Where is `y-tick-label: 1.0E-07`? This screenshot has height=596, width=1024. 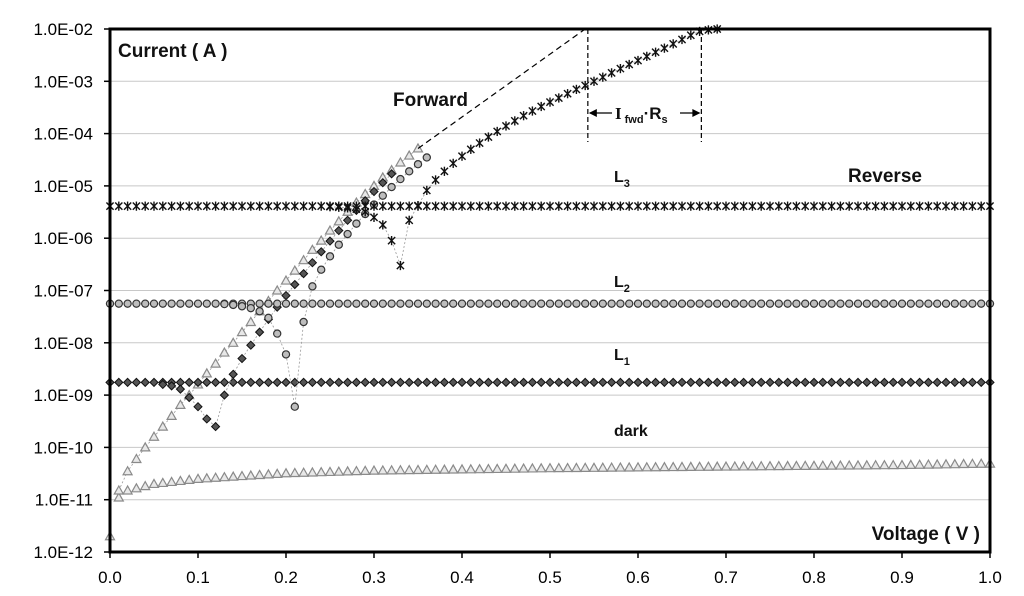 y-tick-label: 1.0E-07 is located at coordinates (63, 291).